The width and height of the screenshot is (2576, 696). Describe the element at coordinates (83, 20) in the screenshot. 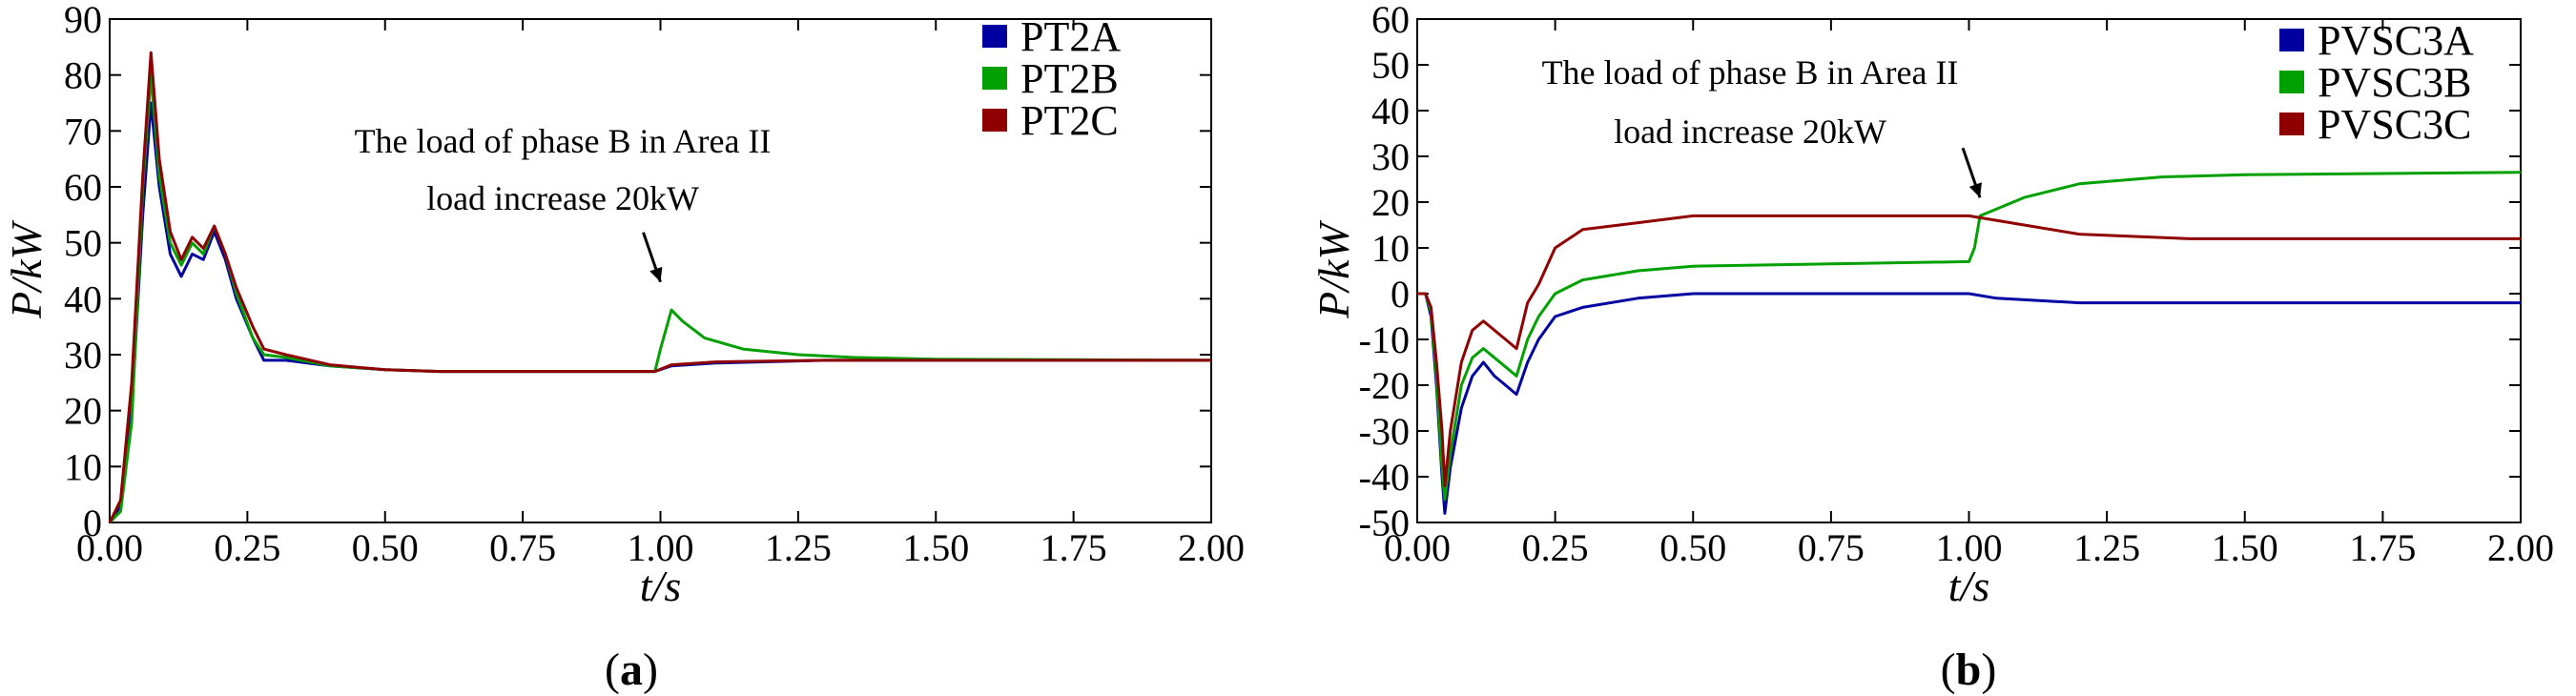

I see `y-tick-label: 90` at that location.